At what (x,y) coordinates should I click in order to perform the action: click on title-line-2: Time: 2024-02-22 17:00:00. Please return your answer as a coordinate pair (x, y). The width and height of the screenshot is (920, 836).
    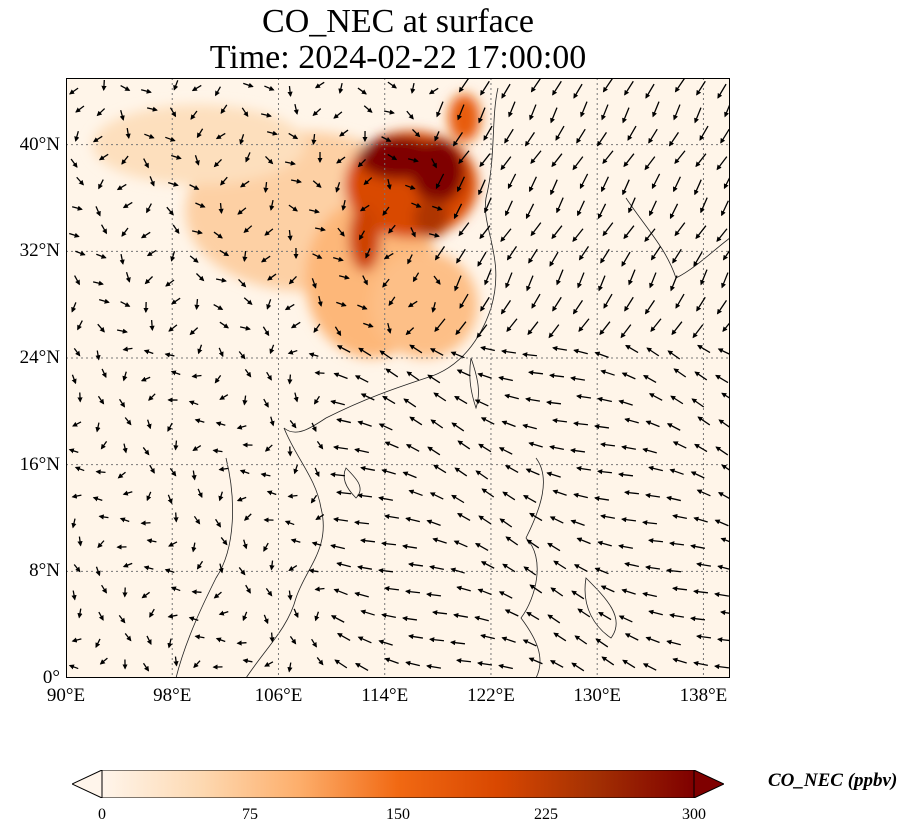
    Looking at the image, I should click on (398, 57).